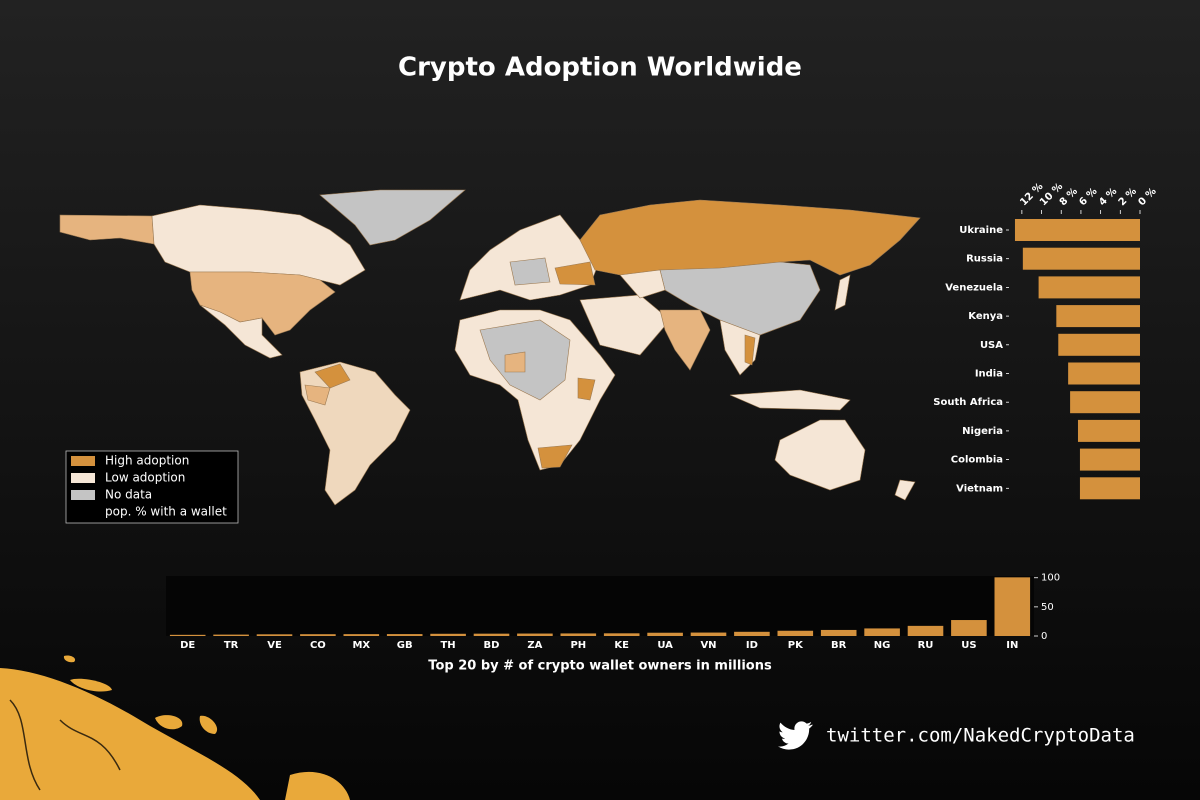  Describe the element at coordinates (25, 745) in the screenshot. I see `splash-line` at that location.